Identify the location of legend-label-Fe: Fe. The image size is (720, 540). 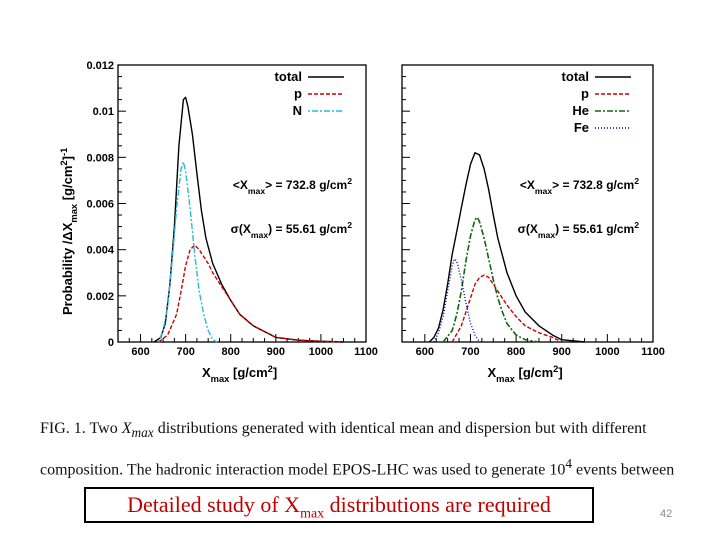
(581, 127).